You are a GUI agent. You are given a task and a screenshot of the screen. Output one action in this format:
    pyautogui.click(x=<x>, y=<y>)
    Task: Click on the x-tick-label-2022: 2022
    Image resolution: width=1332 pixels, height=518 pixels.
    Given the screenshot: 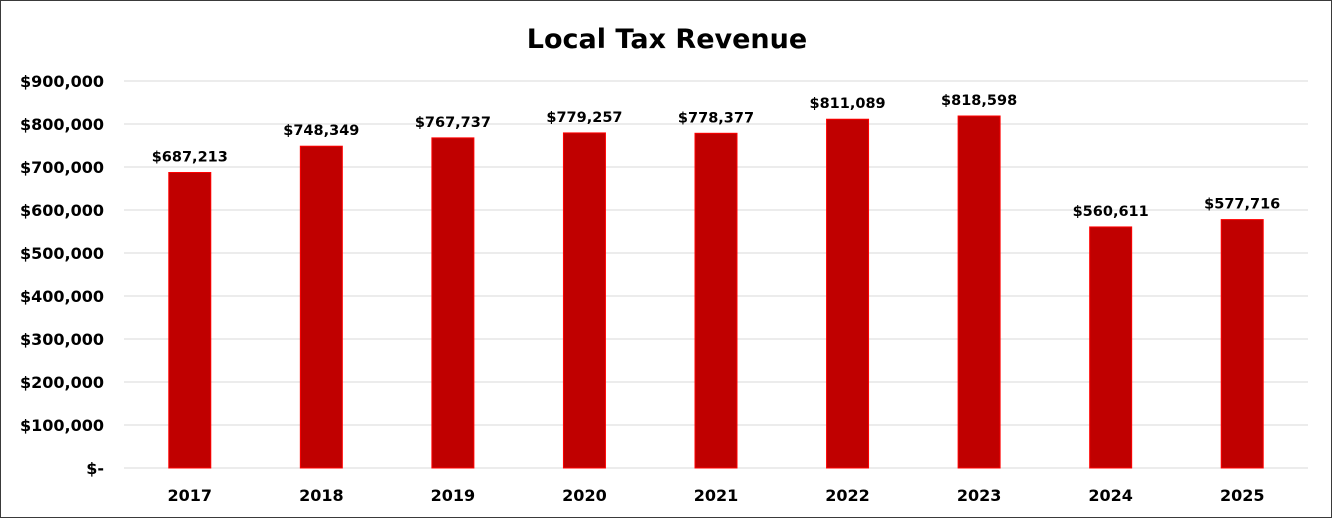 What is the action you would take?
    pyautogui.click(x=847, y=495)
    